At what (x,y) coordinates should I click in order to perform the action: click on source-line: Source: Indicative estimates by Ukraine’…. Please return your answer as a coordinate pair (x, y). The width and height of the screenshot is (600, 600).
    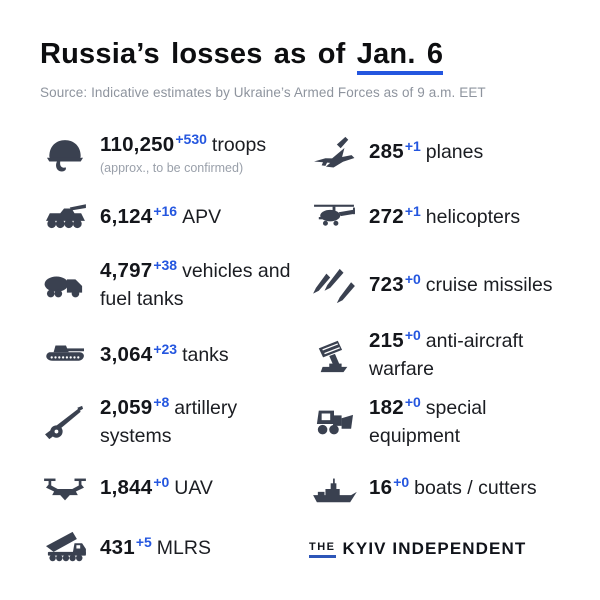
    Looking at the image, I should click on (263, 92).